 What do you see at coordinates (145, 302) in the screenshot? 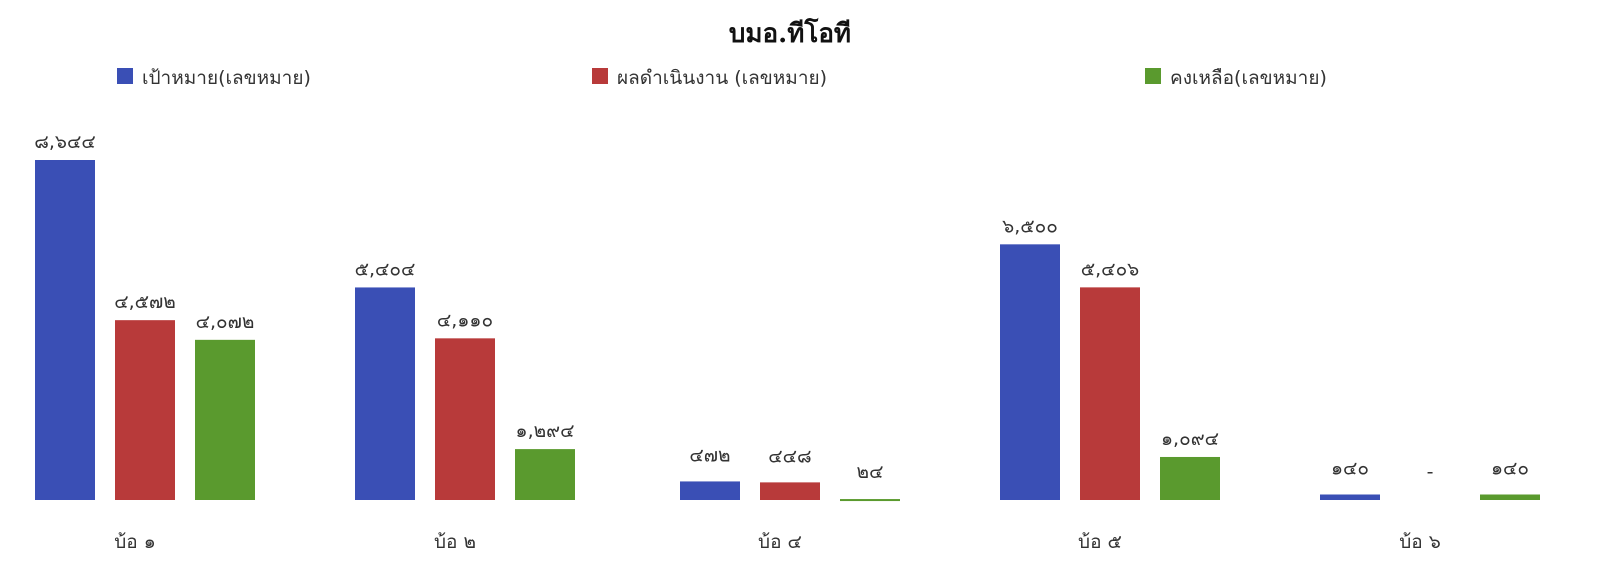
I see `value-label-result-1: ๔,๕๗๒` at bounding box center [145, 302].